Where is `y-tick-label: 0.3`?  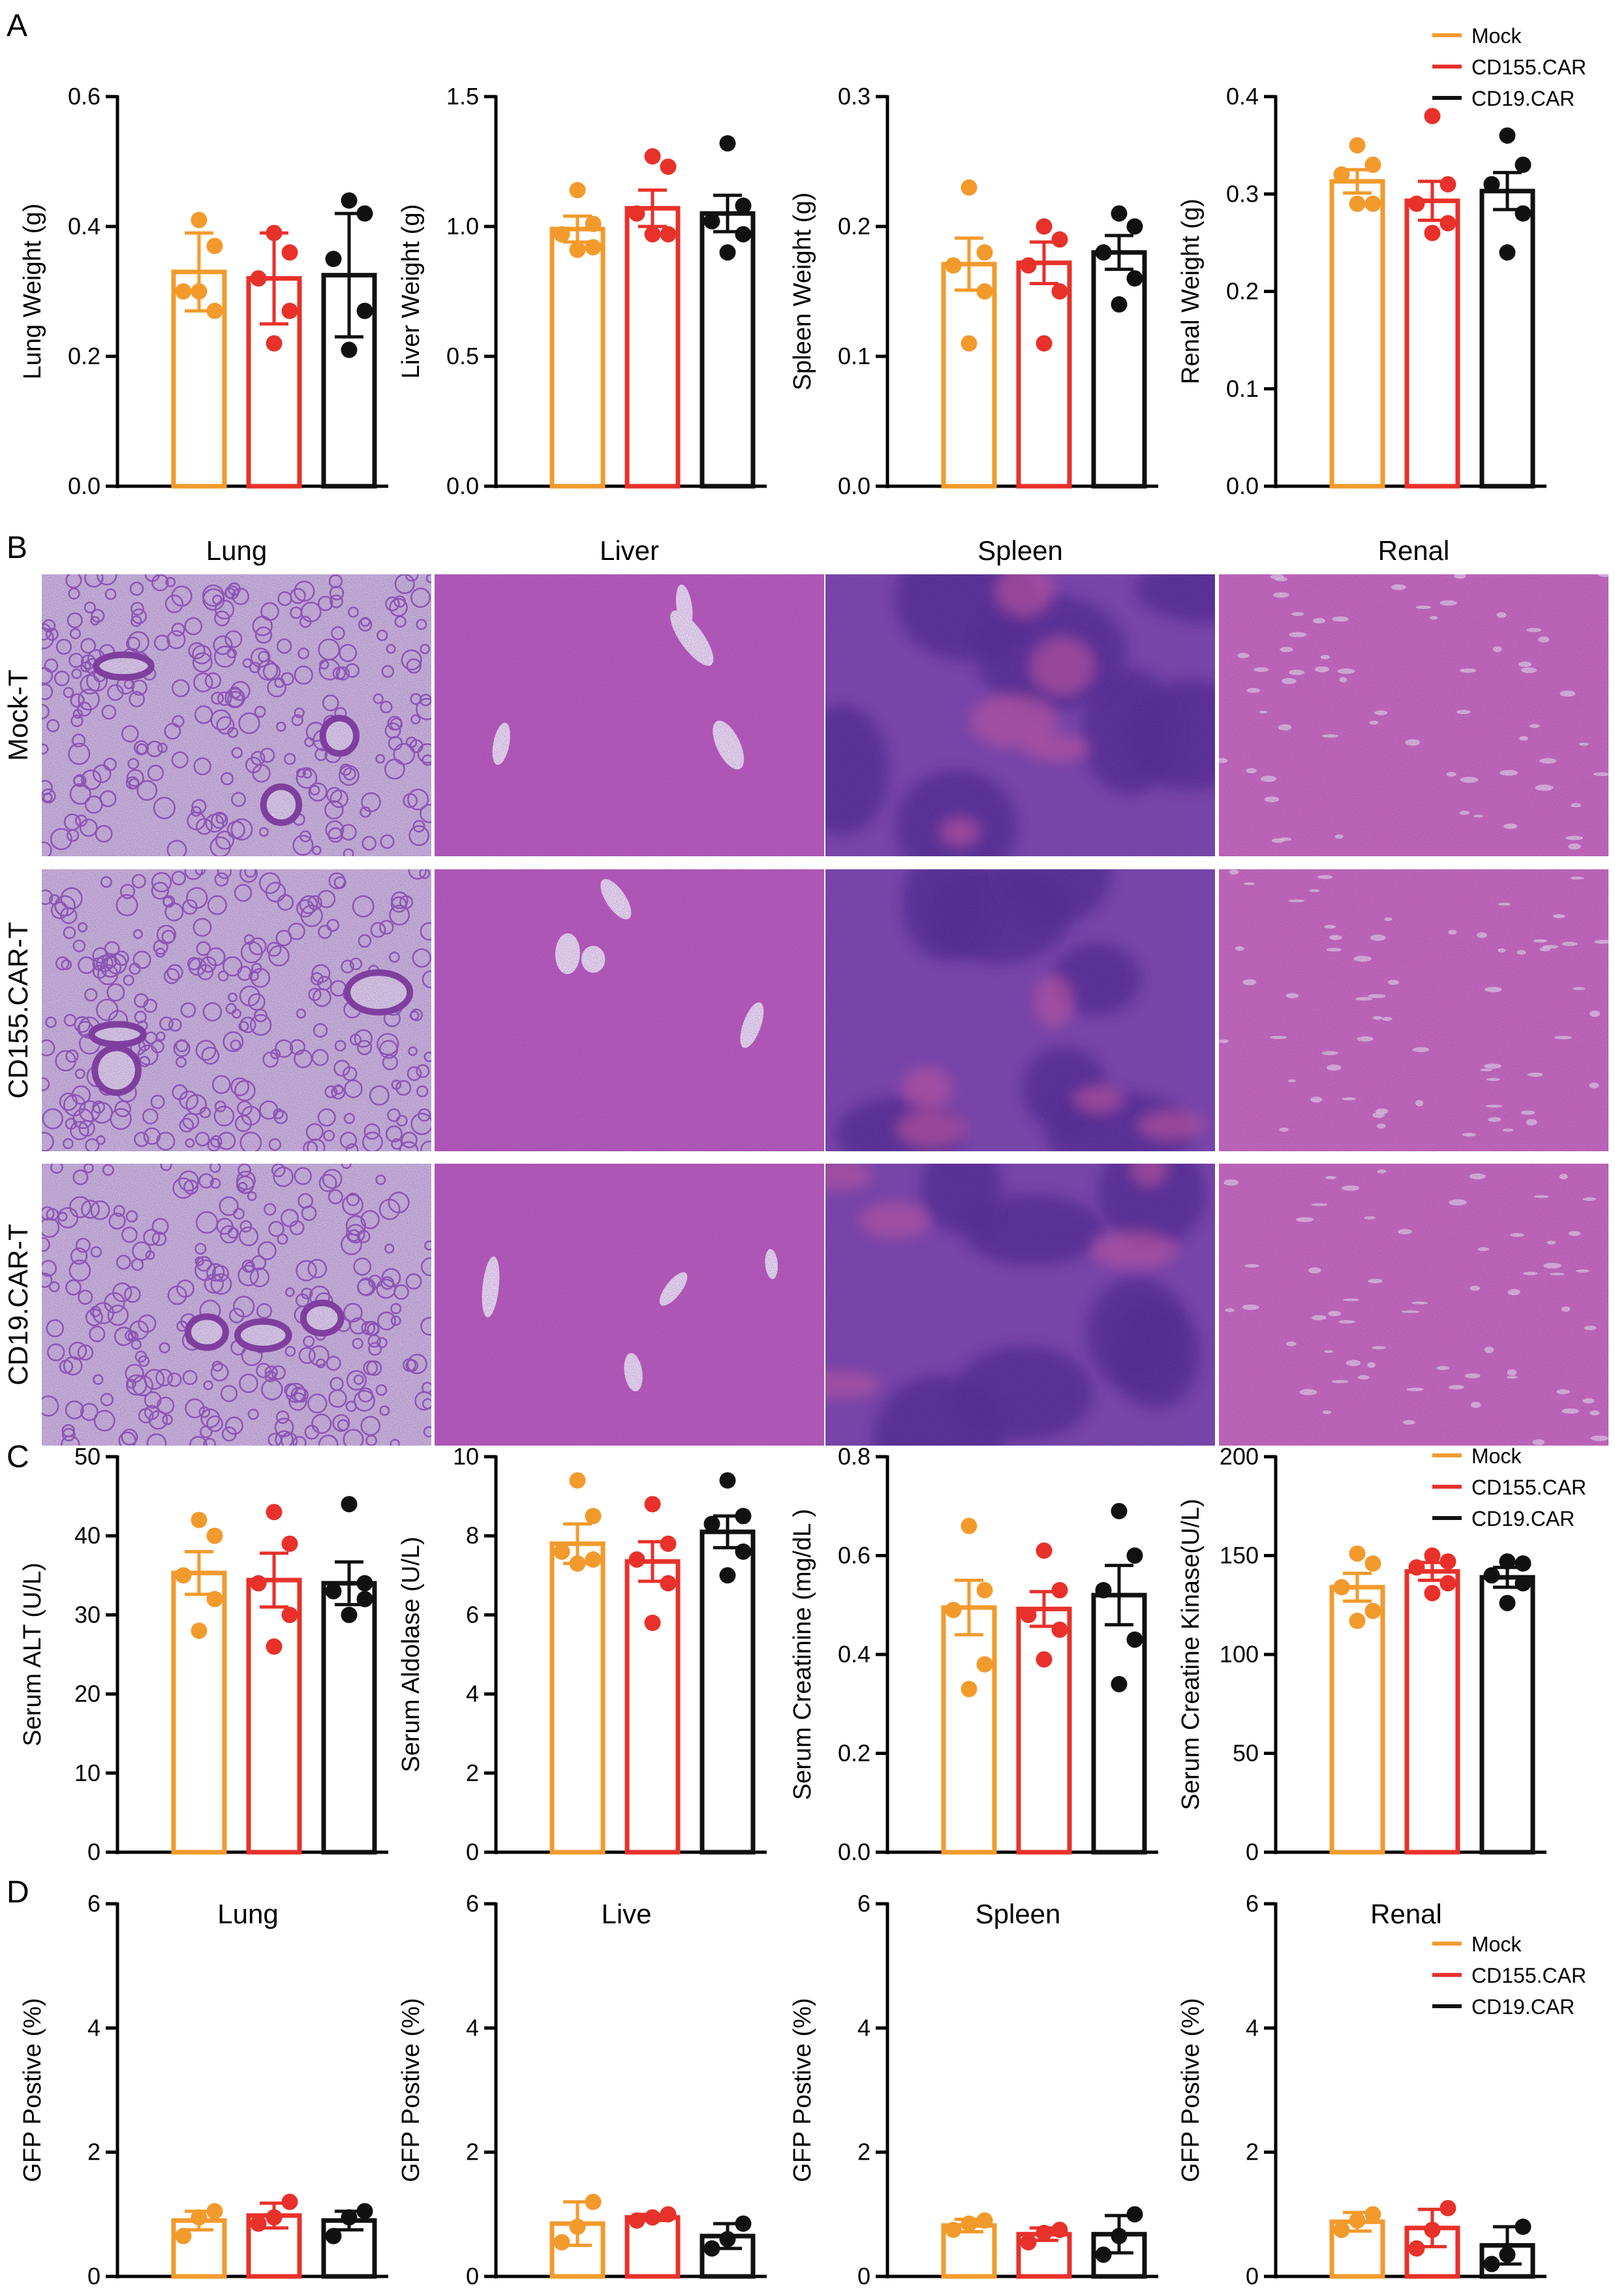 y-tick-label: 0.3 is located at coordinates (1242, 193).